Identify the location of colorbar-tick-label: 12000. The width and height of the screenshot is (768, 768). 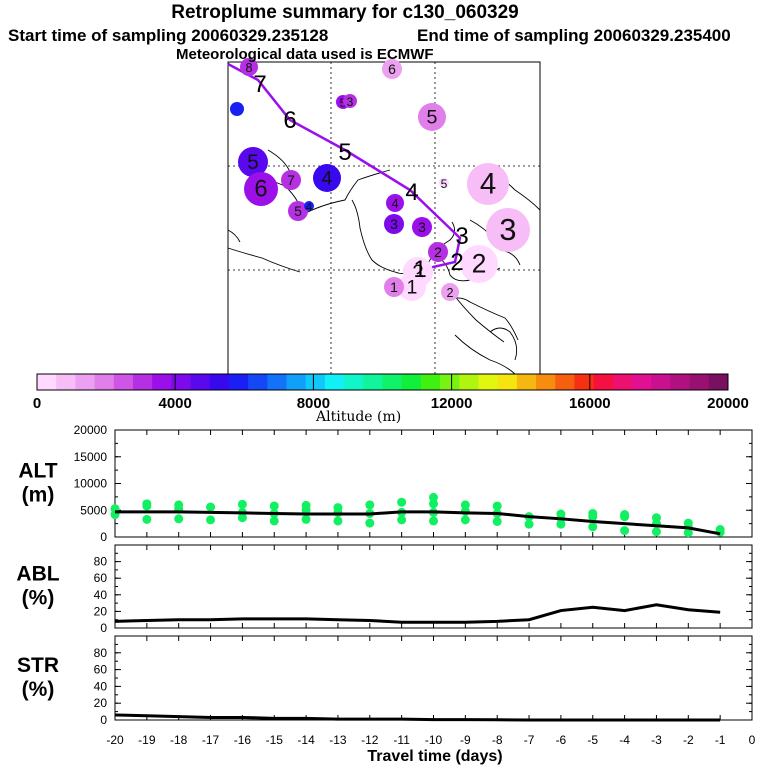
(452, 403).